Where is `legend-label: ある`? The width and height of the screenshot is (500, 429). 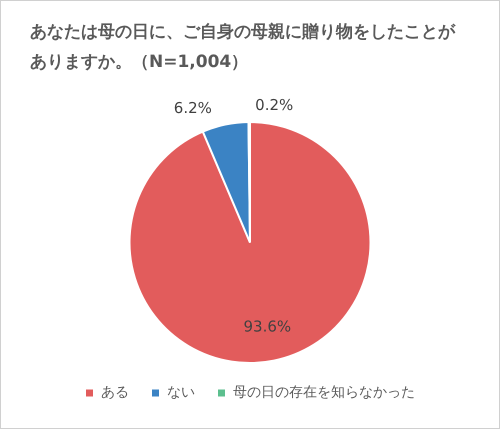 legend-label: ある is located at coordinates (115, 392).